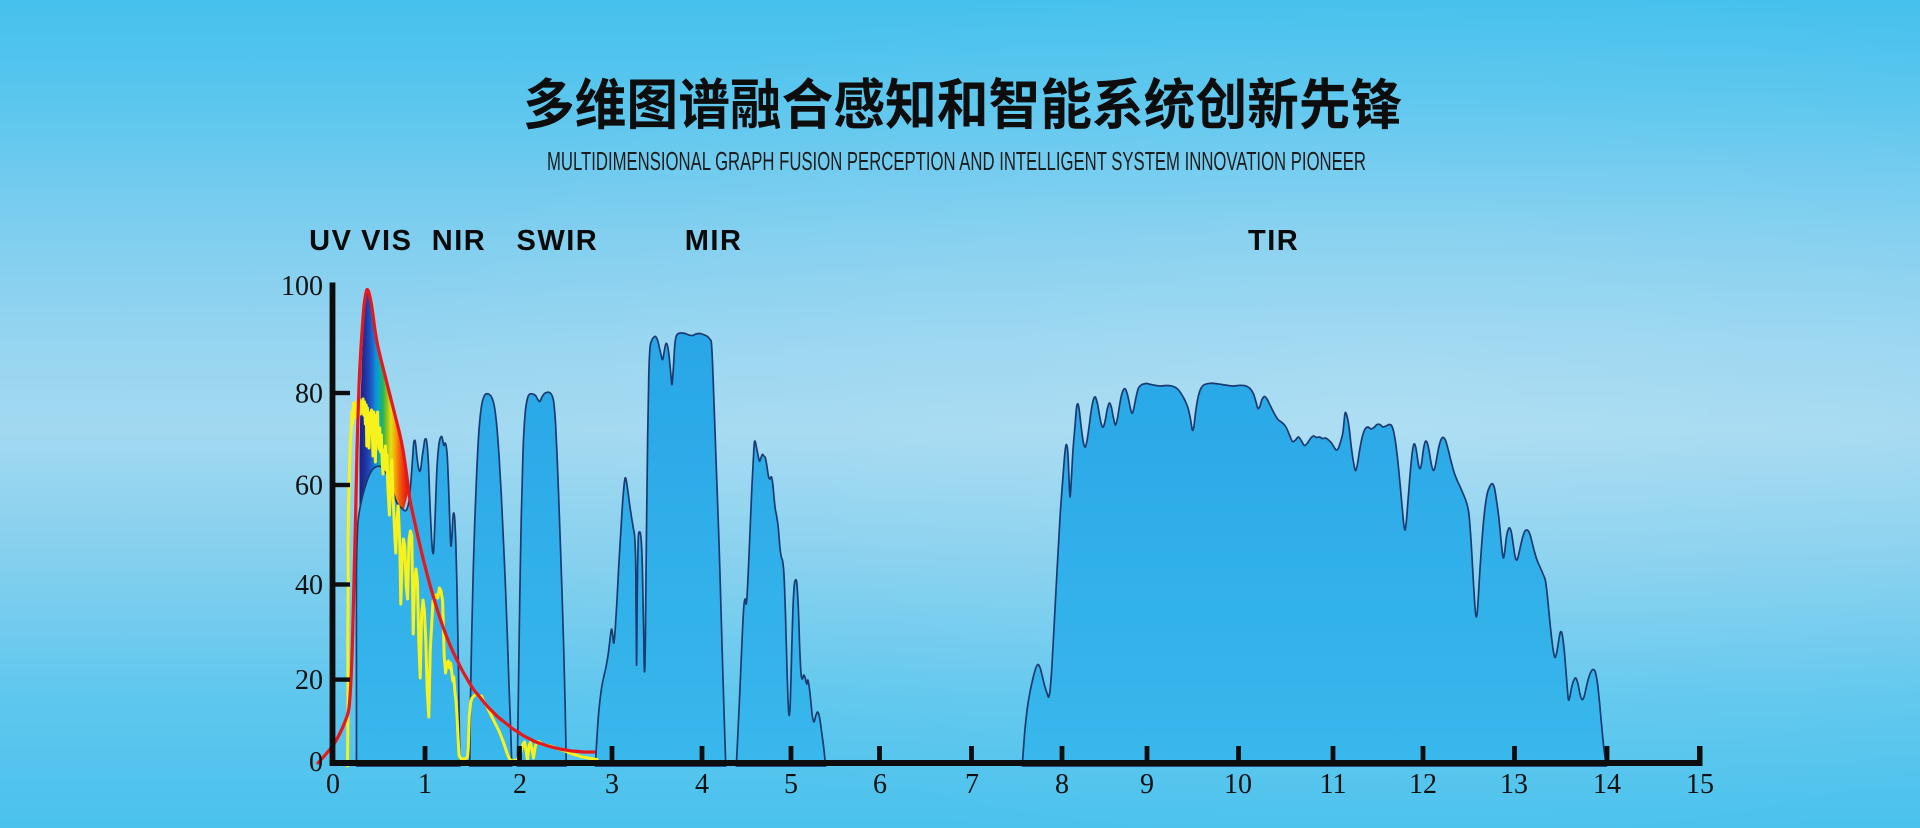 This screenshot has width=1920, height=828. I want to click on svg-text: 5, so click(791, 784).